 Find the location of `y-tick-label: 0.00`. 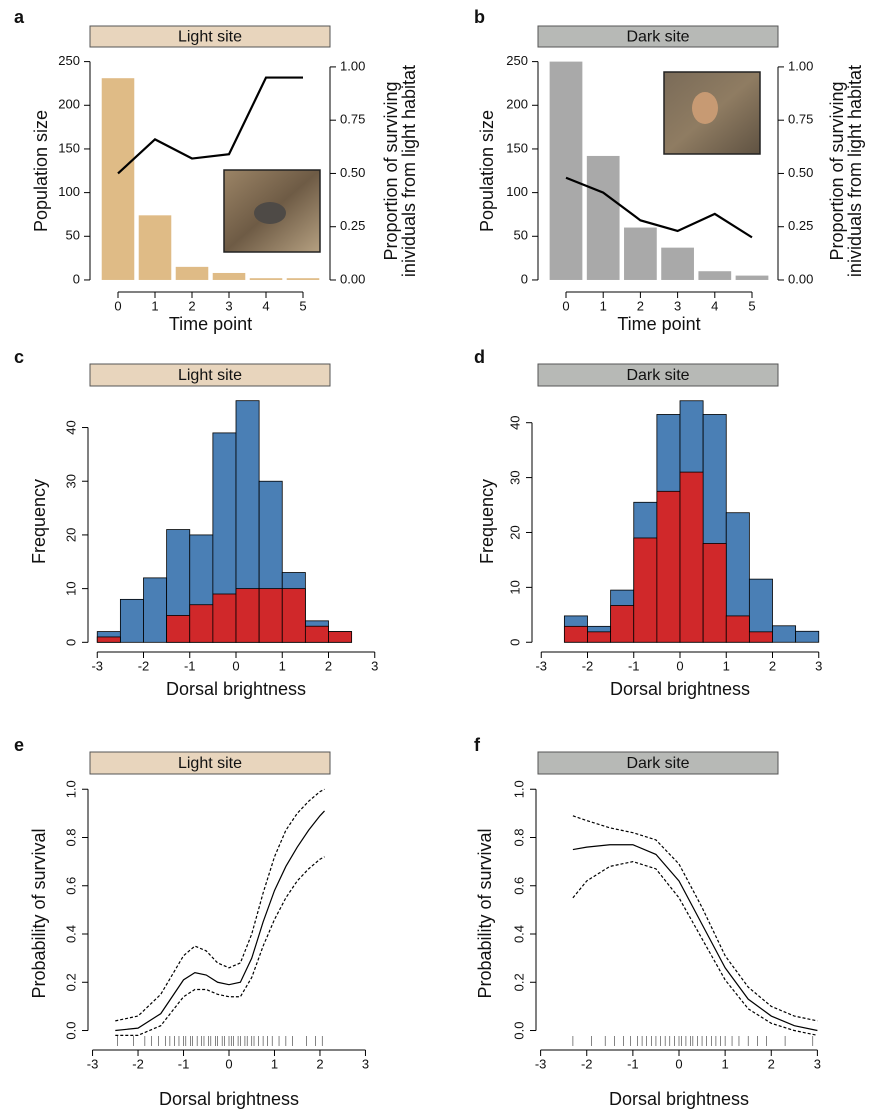

y-tick-label: 0.00 is located at coordinates (352, 278).